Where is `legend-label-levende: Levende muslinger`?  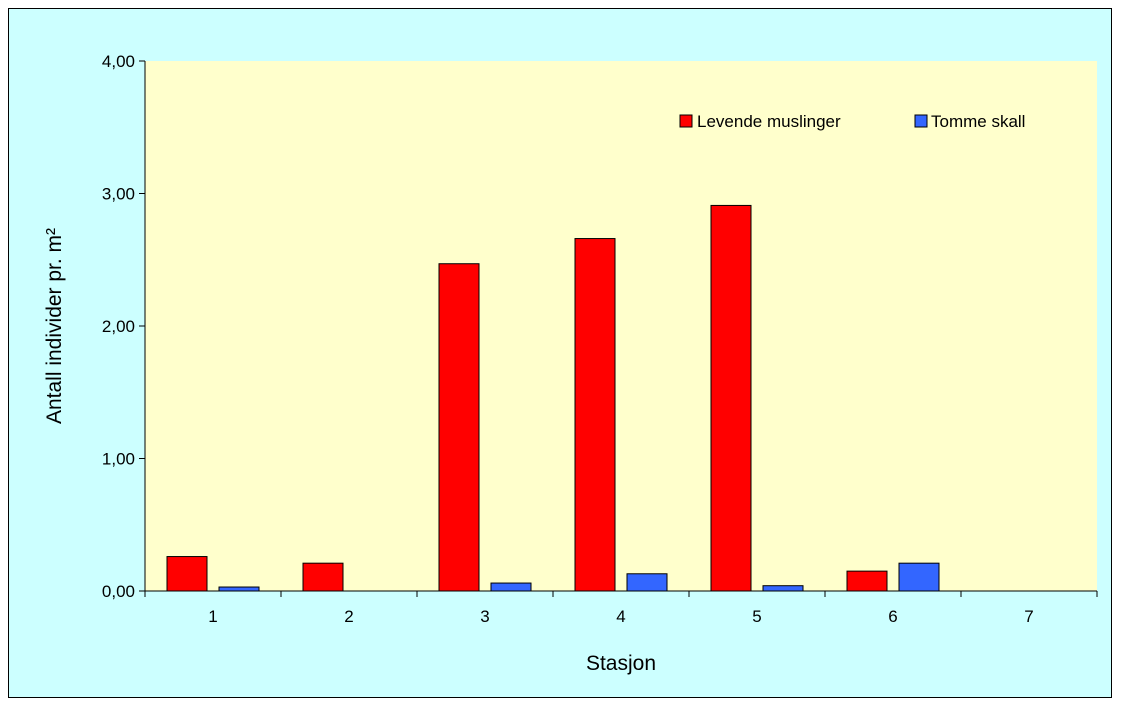
legend-label-levende: Levende muslinger is located at coordinates (769, 121).